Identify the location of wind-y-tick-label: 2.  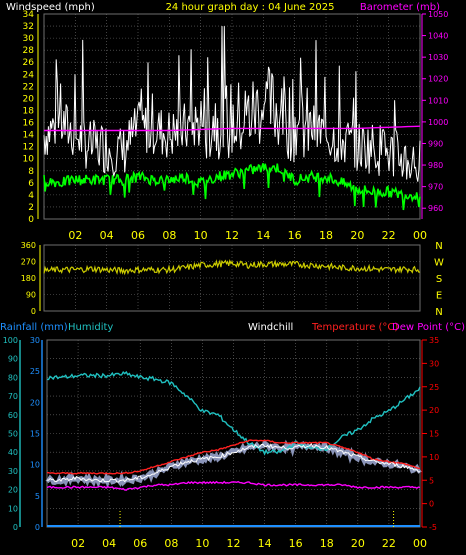
(31, 208).